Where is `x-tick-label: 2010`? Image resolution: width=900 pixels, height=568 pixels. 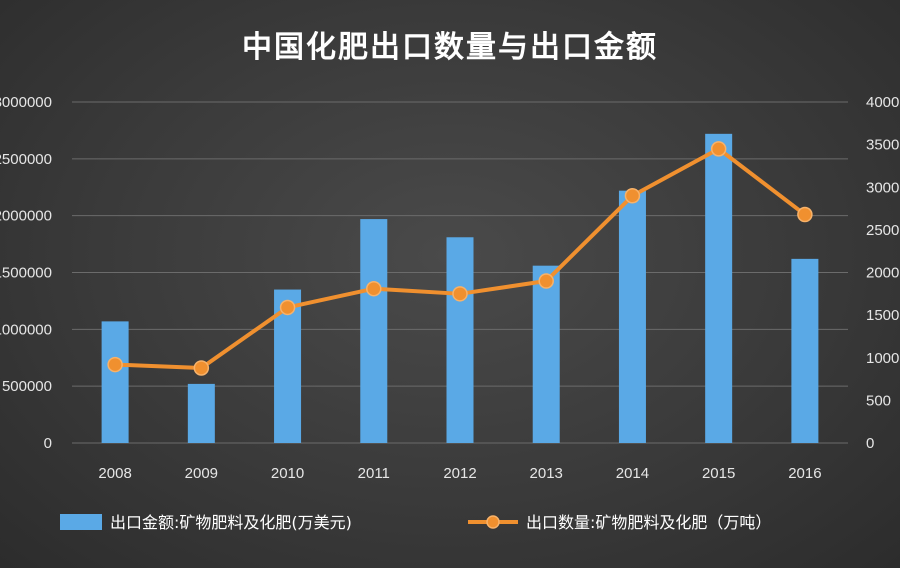 x-tick-label: 2010 is located at coordinates (287, 473).